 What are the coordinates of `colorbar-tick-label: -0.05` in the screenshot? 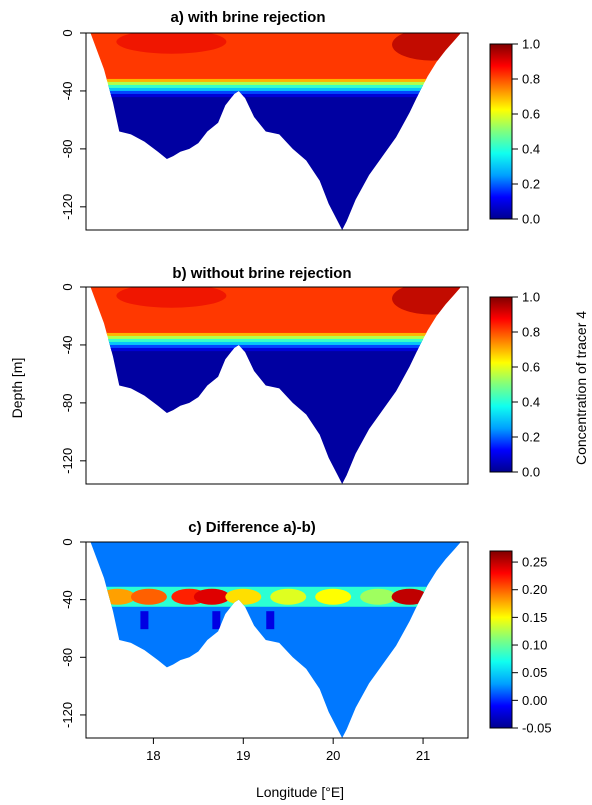 It's located at (537, 728).